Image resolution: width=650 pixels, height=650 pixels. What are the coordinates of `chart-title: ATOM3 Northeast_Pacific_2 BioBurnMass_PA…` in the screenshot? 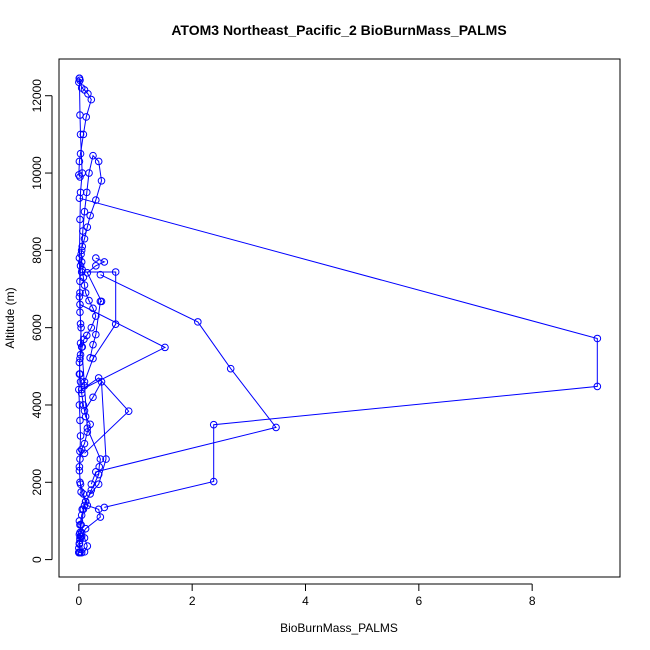 It's located at (338, 30).